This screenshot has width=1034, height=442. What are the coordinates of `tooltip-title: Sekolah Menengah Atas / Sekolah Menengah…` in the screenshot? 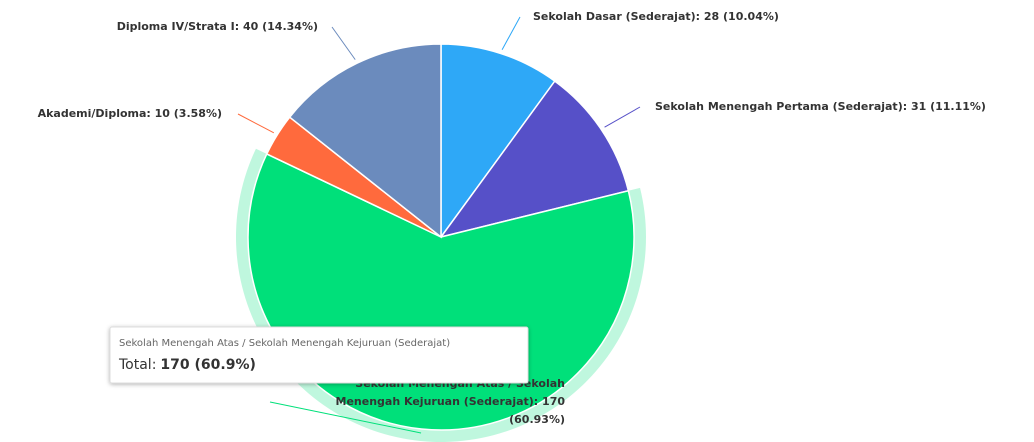 It's located at (284, 343).